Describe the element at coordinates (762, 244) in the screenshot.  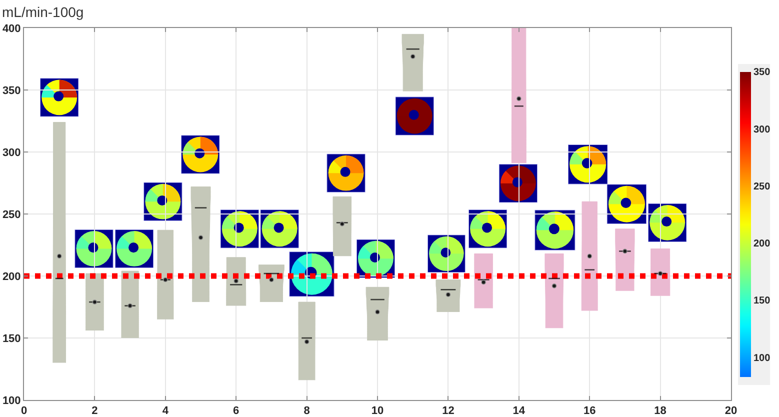
I see `color-bar-label: 200` at that location.